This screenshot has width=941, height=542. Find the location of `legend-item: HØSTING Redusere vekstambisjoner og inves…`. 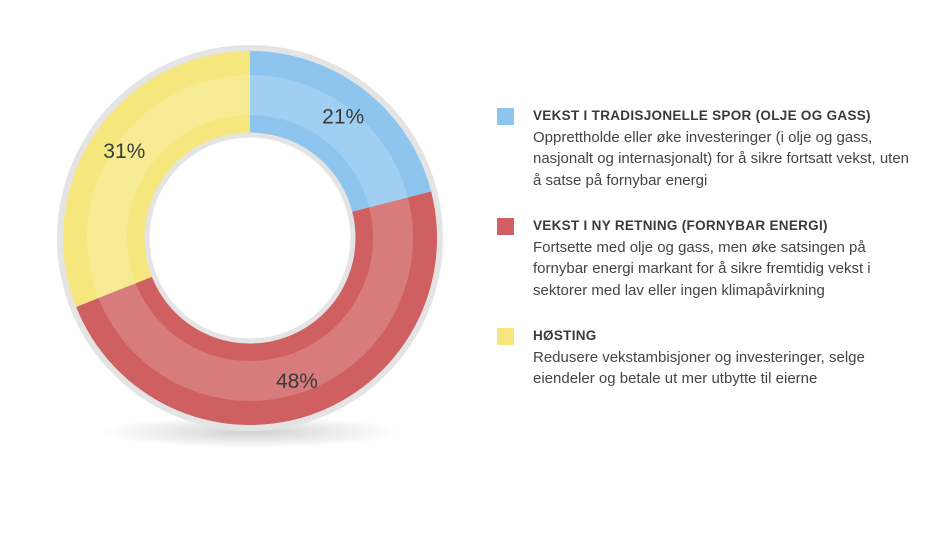

legend-item: HØSTING Redusere vekstambisjoner og inves… is located at coordinates (707, 357).